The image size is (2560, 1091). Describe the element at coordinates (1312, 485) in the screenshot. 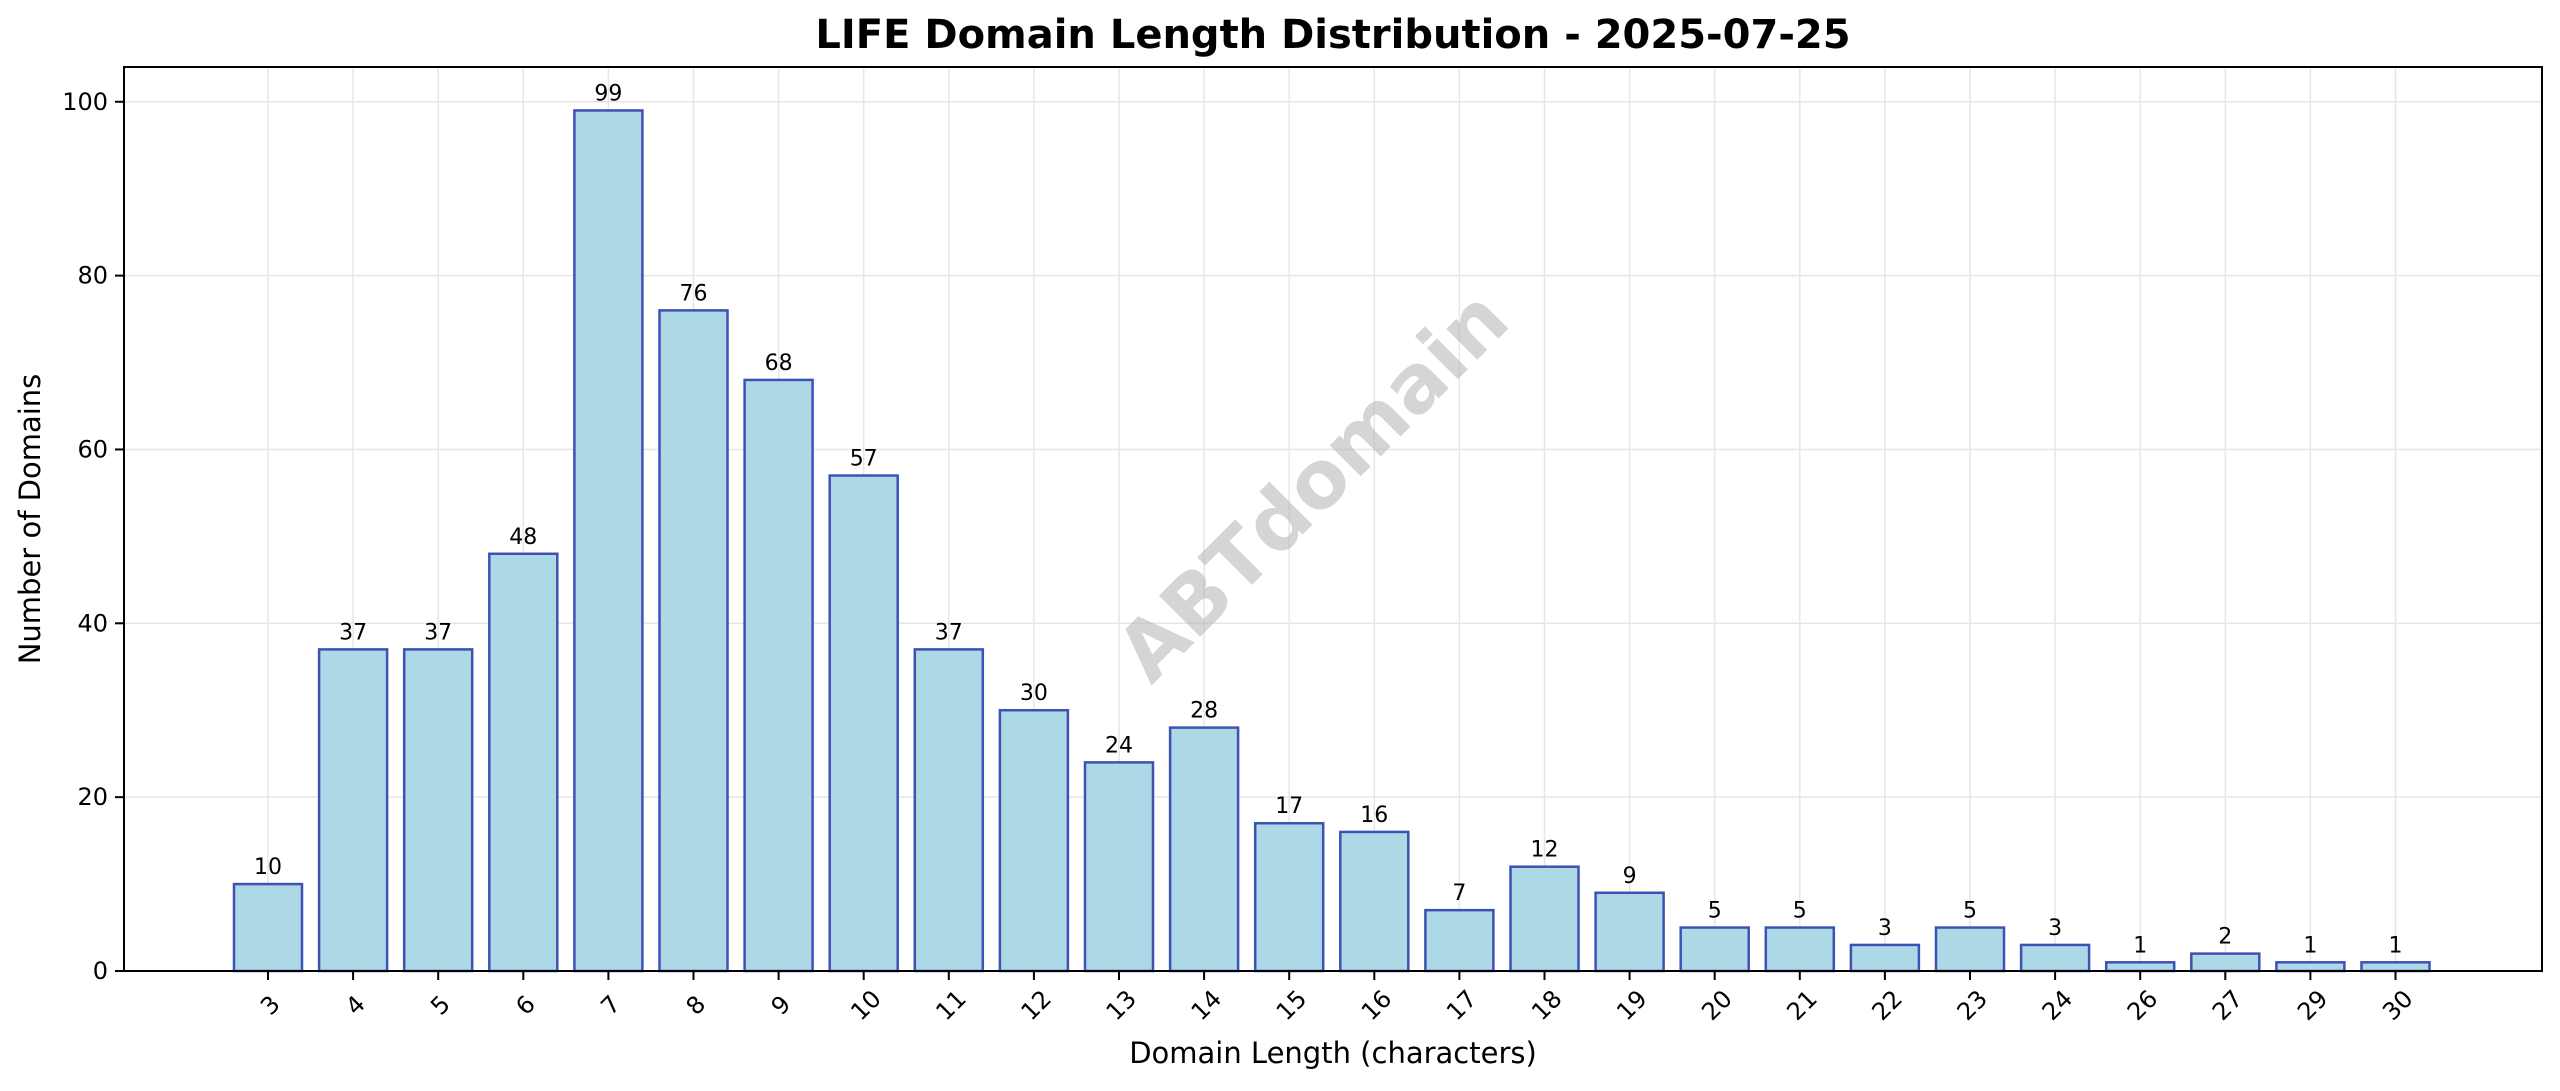

I see `watermark: ABTdomain` at that location.